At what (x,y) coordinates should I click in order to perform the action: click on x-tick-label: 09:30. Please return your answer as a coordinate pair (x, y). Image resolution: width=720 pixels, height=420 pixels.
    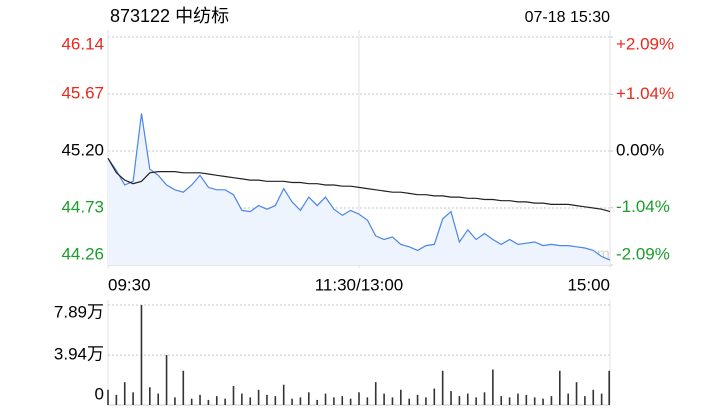
    Looking at the image, I should click on (129, 284).